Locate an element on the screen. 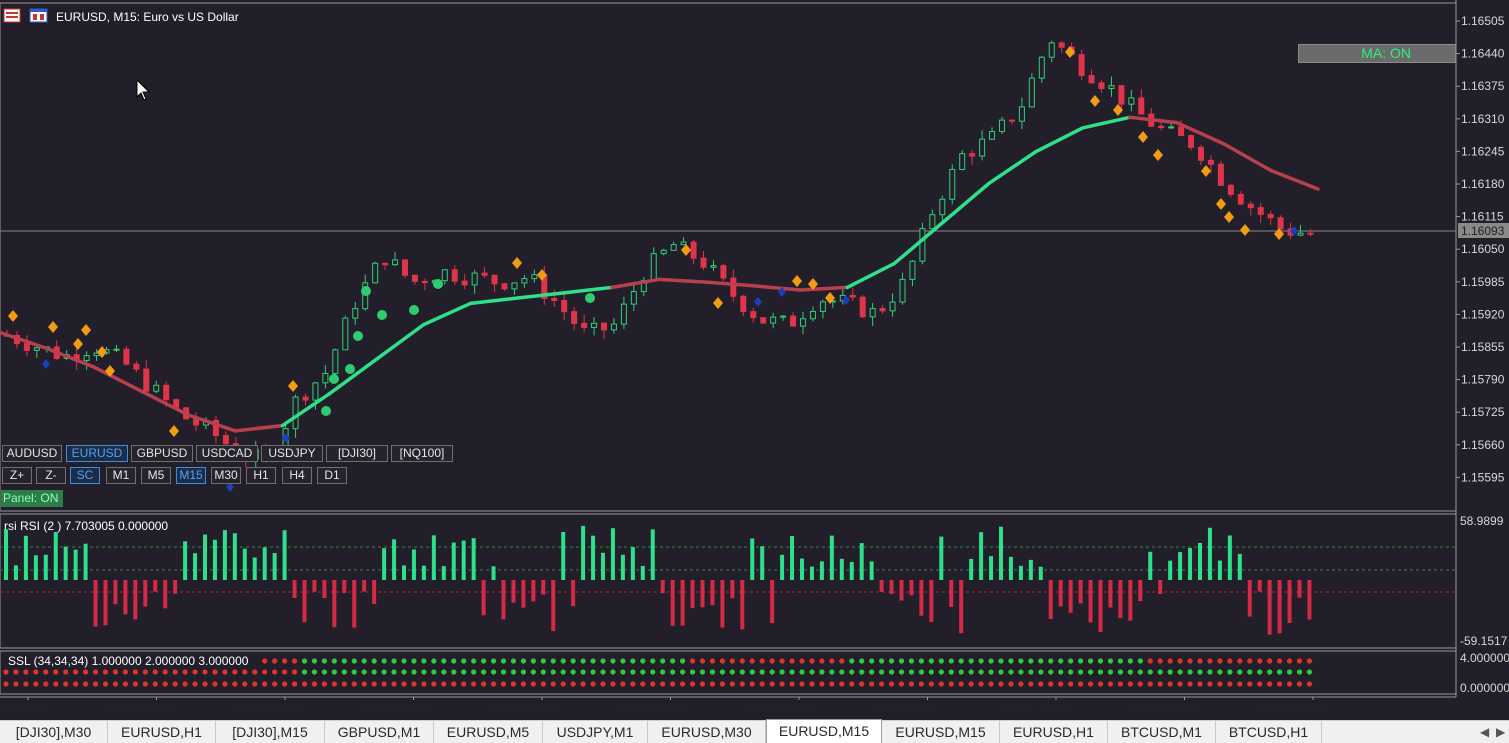  timeframe-button-h1: H1 is located at coordinates (261, 475).